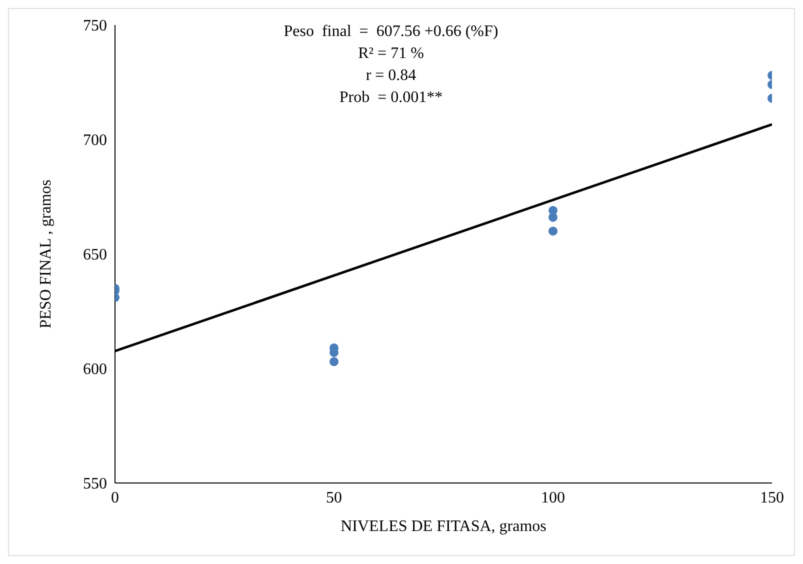 The height and width of the screenshot is (564, 803). I want to click on x-tick-label: 50, so click(334, 497).